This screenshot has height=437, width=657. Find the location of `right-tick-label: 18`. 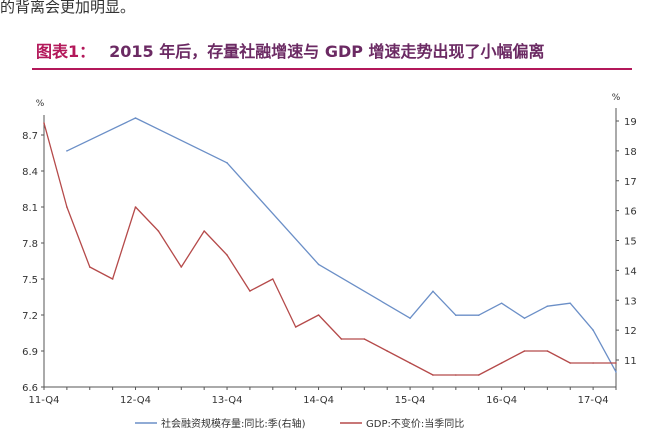

right-tick-label: 18 is located at coordinates (630, 152).